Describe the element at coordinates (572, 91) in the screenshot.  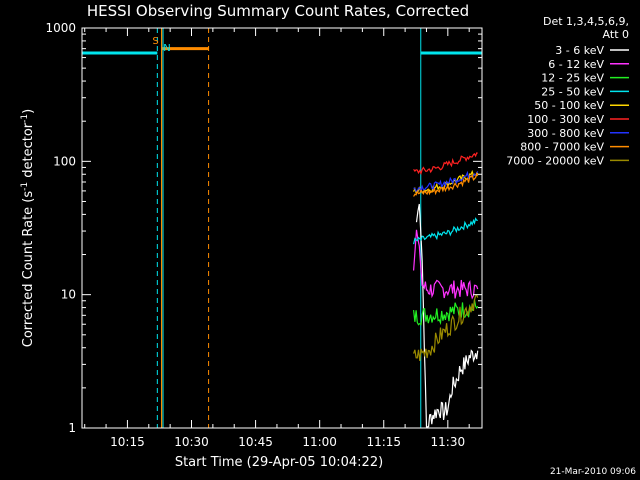
I see `legend-label-3: 25 - 50 keV` at that location.